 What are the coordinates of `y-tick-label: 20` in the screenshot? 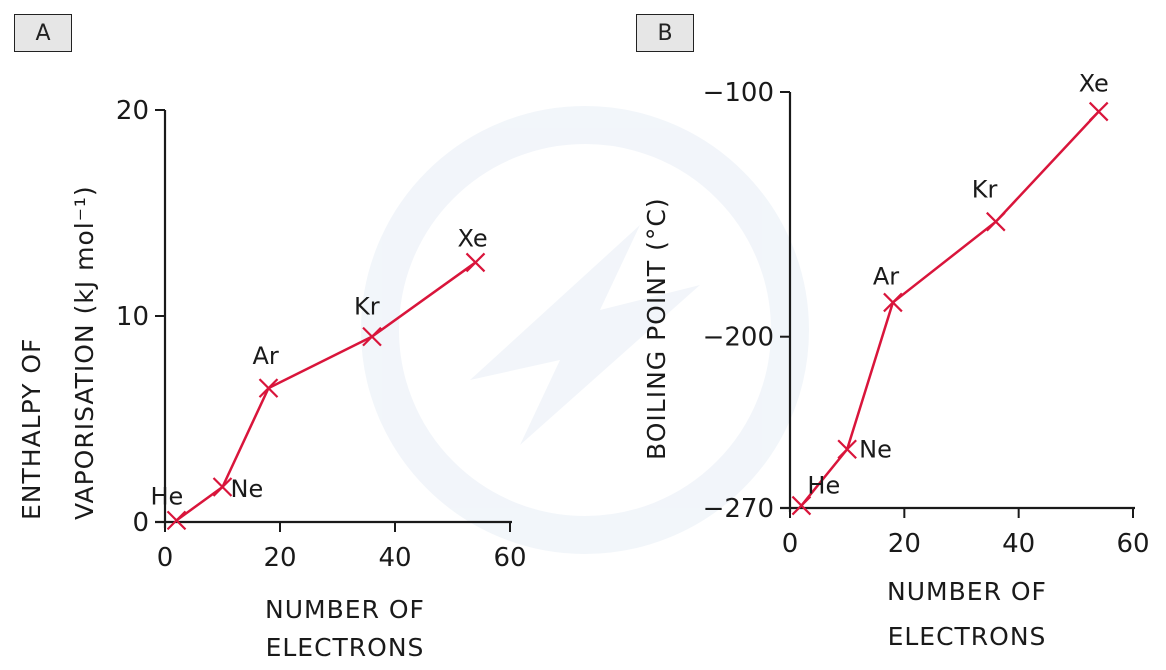 It's located at (132, 111).